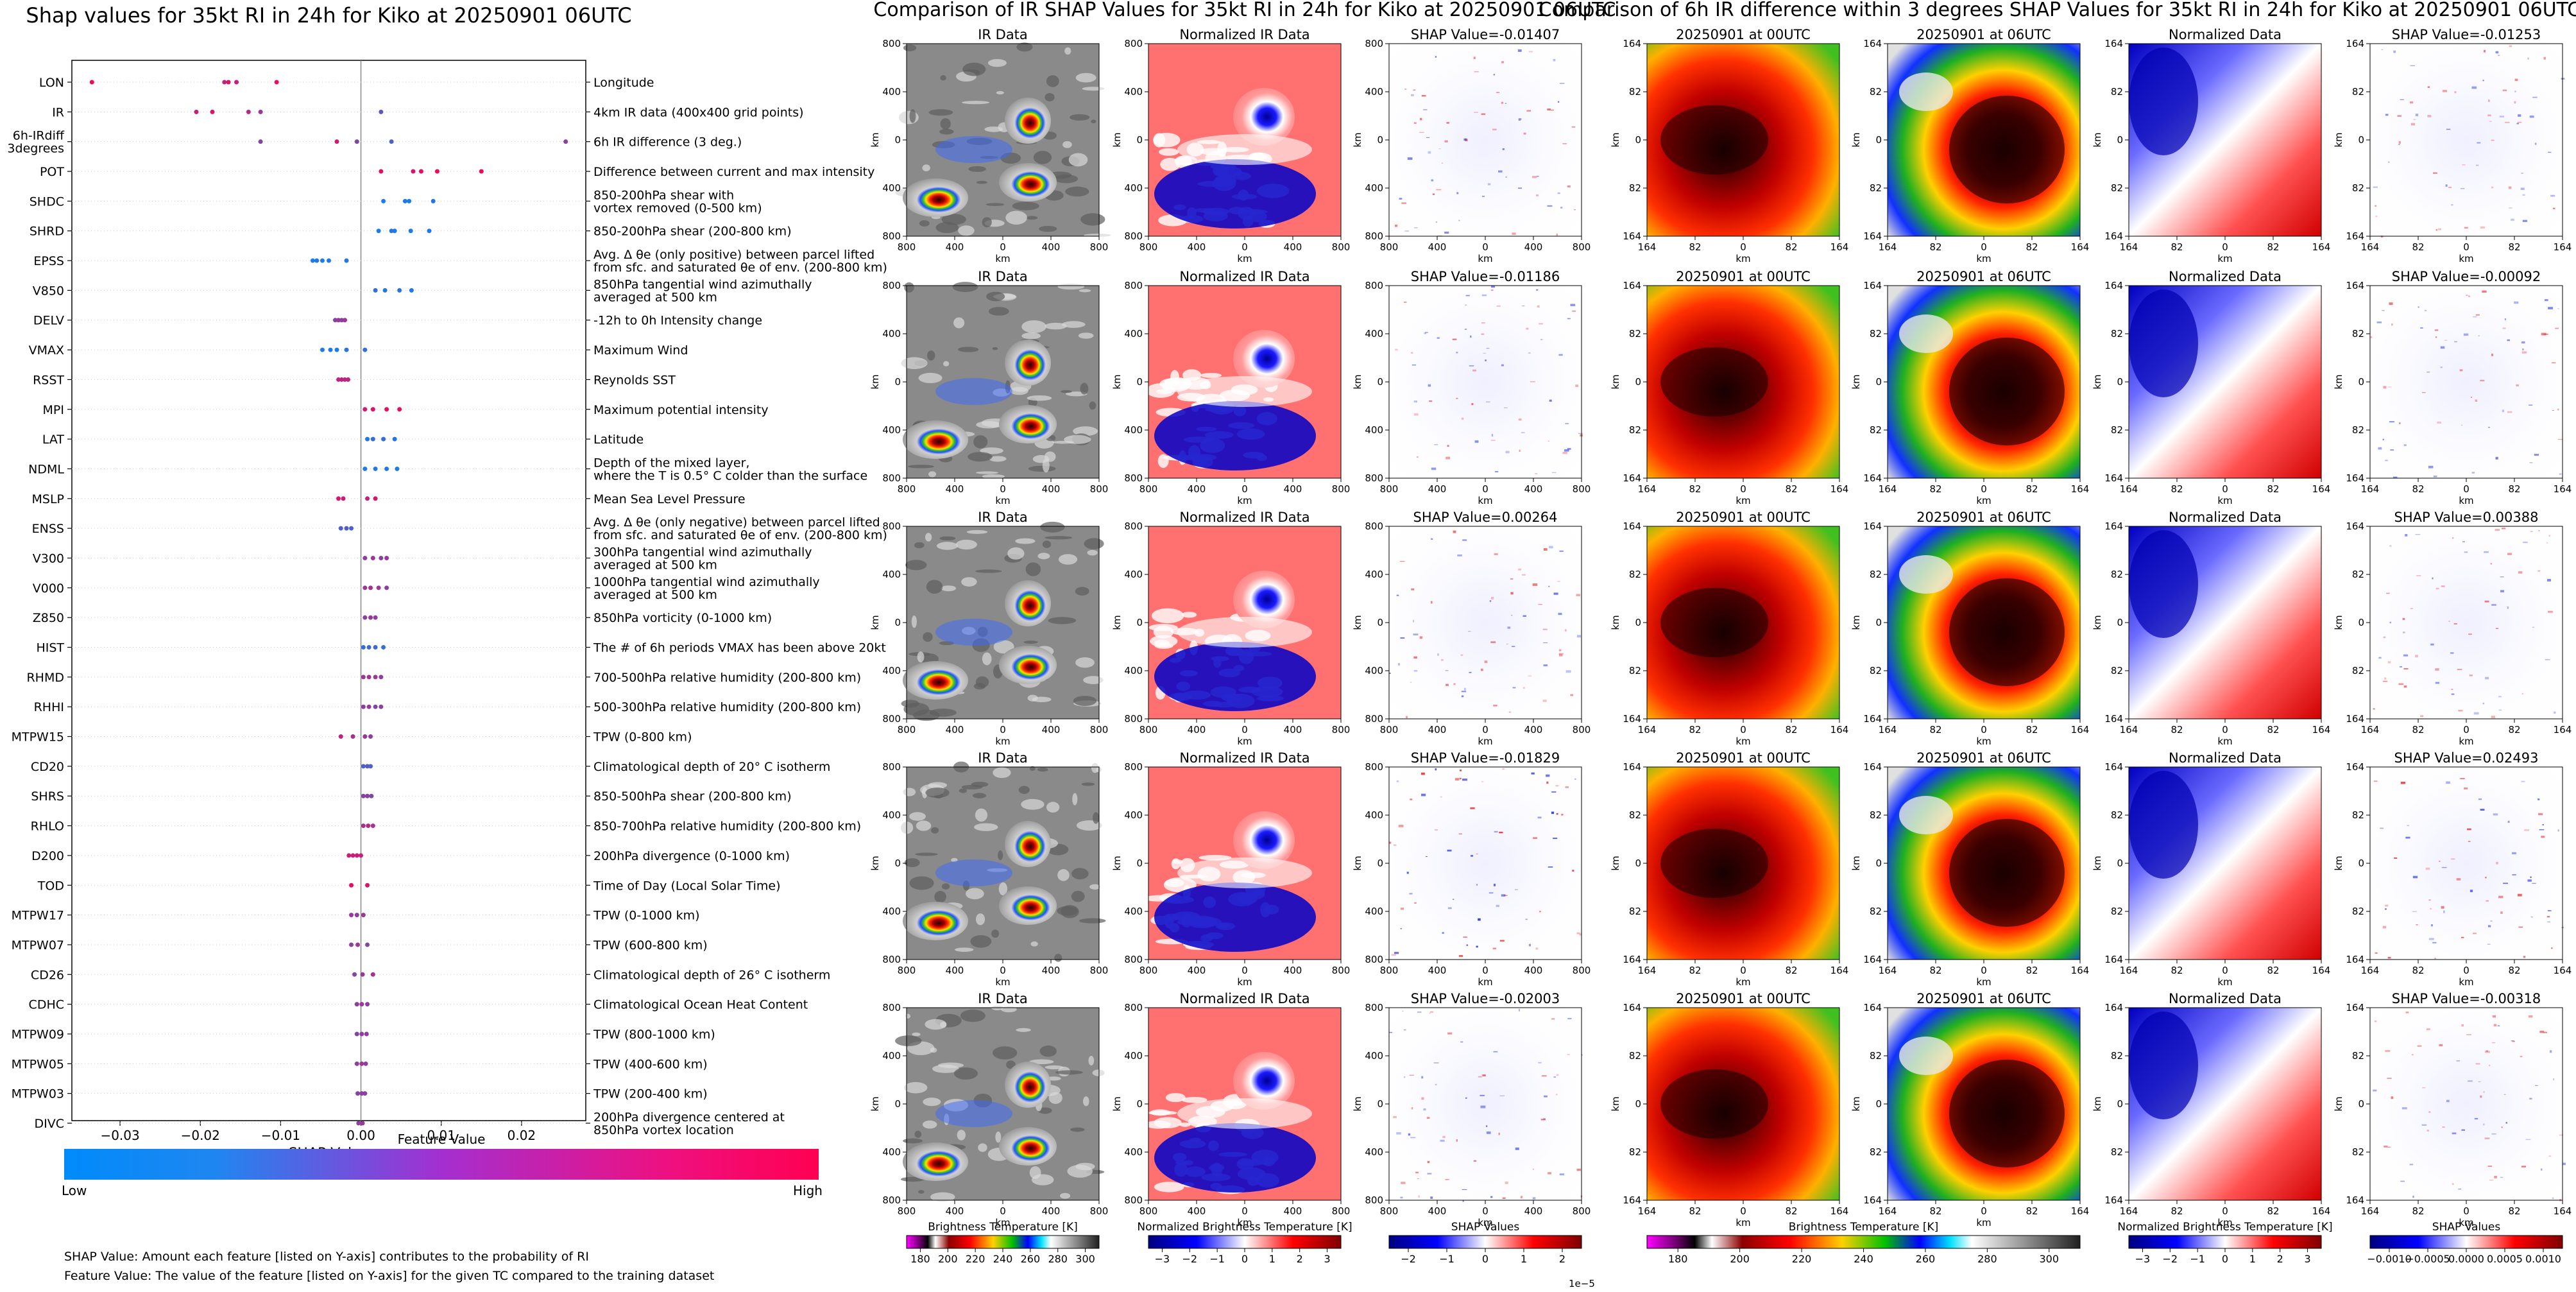 This screenshot has height=1292, width=2576. Describe the element at coordinates (1028, 363) in the screenshot. I see `storm-core` at that location.